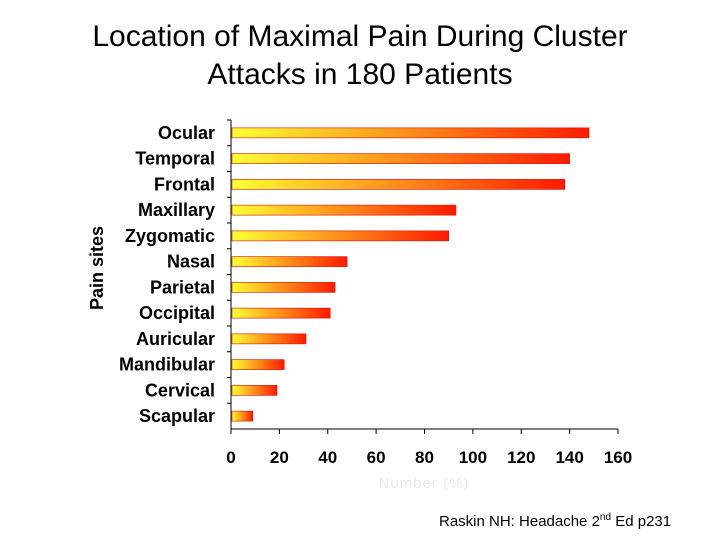  Describe the element at coordinates (242, 416) in the screenshot. I see `bar-scapular` at that location.